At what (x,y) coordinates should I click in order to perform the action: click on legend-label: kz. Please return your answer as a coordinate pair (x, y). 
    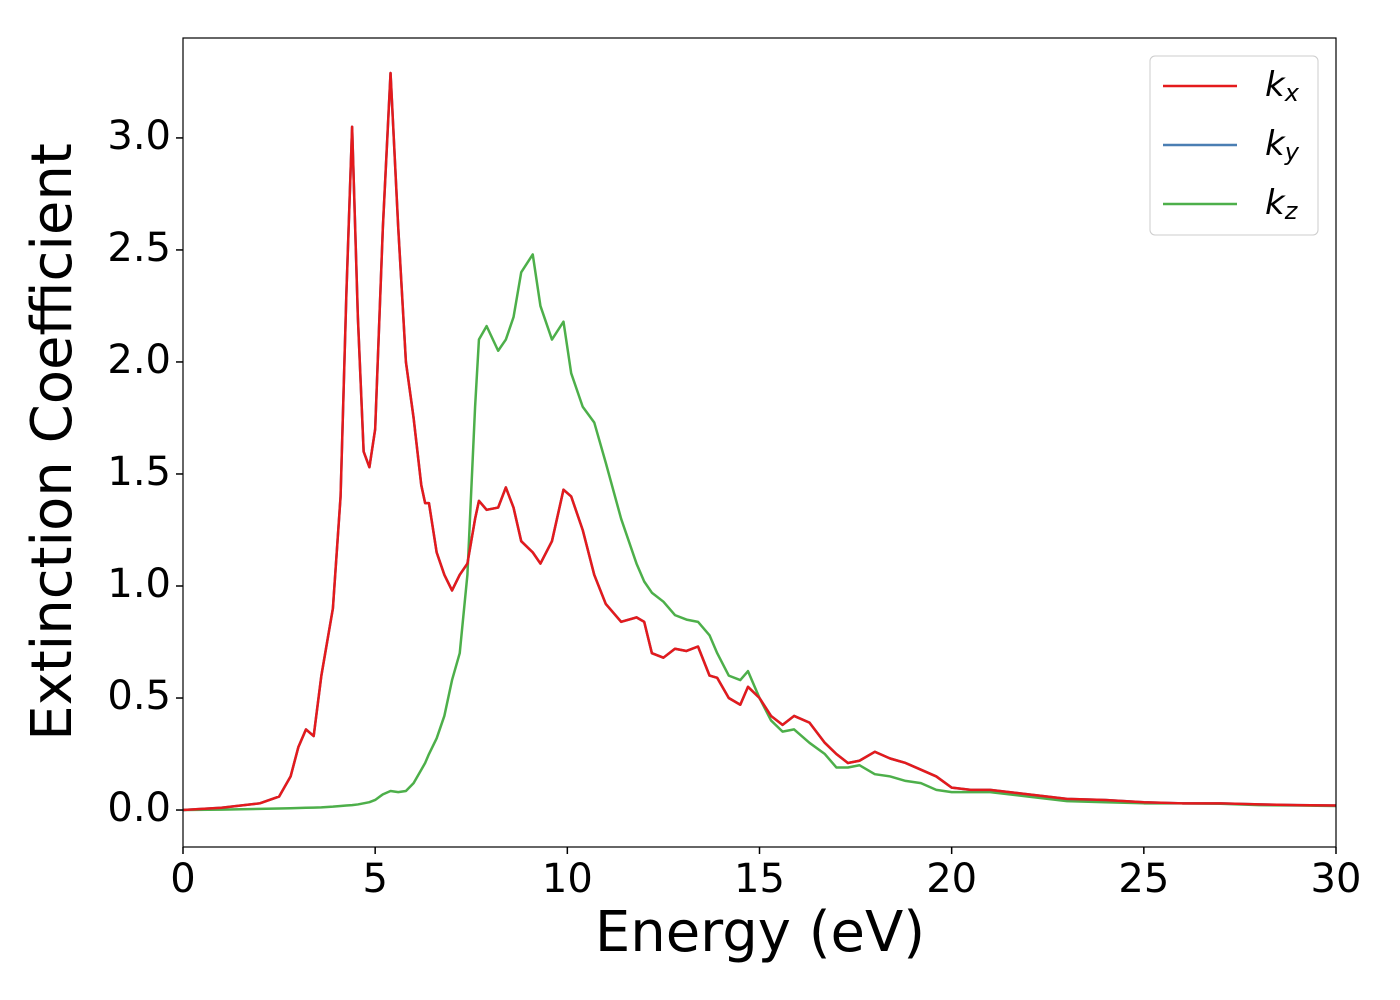
    Looking at the image, I should click on (1282, 204).